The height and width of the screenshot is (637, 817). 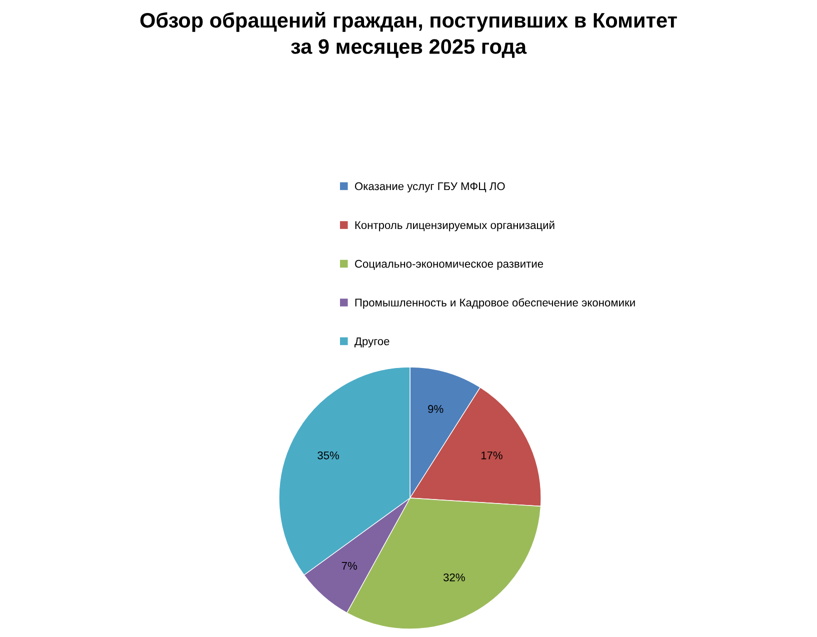 What do you see at coordinates (349, 566) in the screenshot?
I see `data-label: 7%` at bounding box center [349, 566].